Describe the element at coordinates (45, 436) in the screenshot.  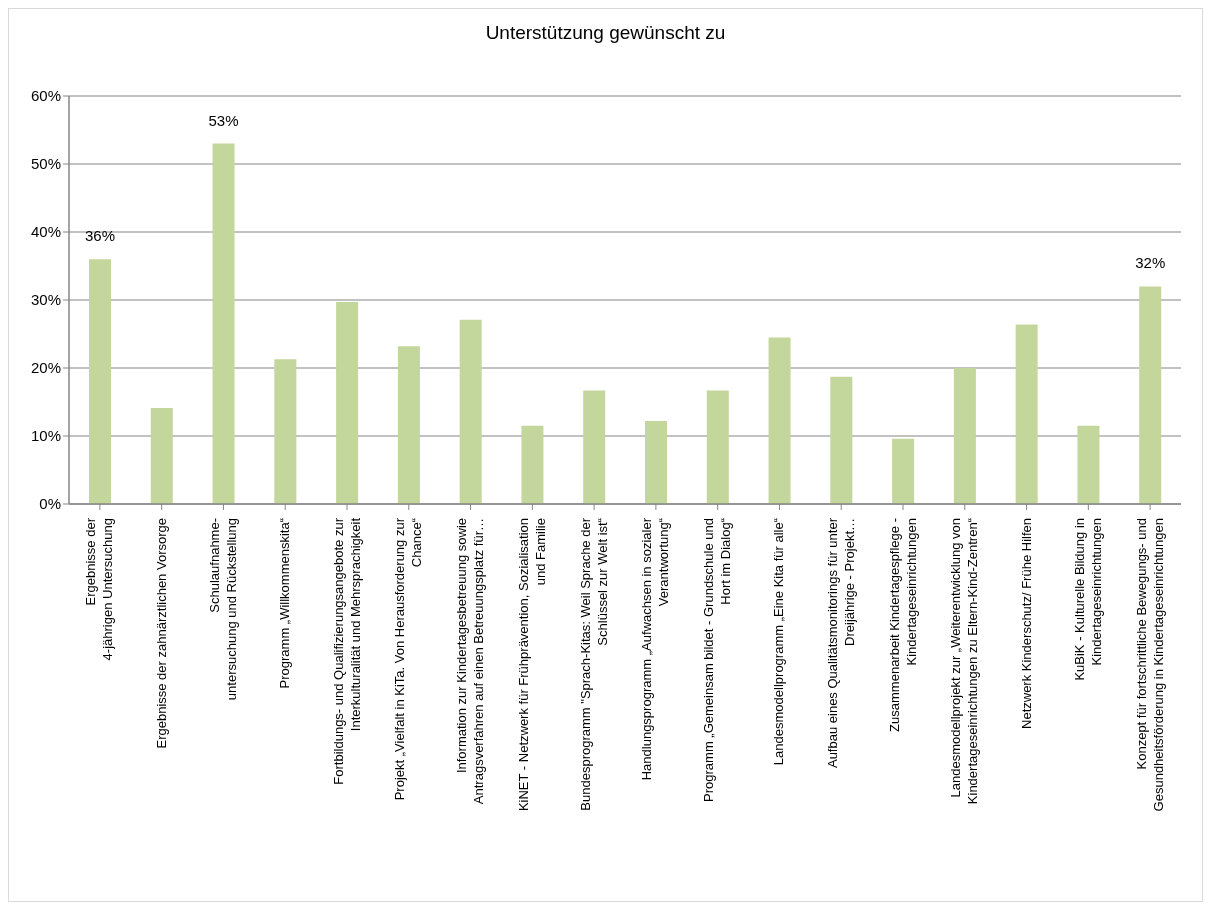
I see `y-tick-label: 10%` at that location.